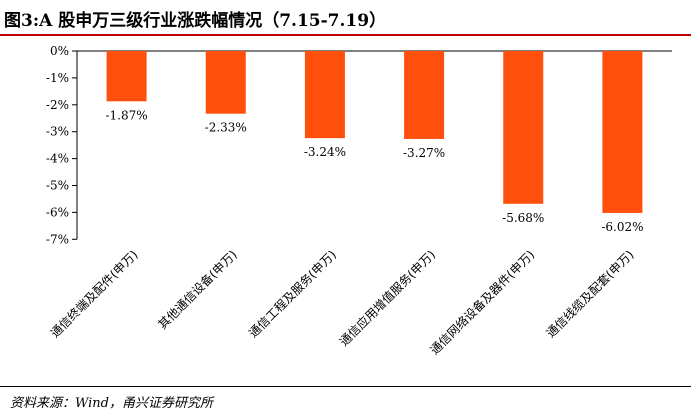 Image resolution: width=691 pixels, height=417 pixels. Describe the element at coordinates (57, 186) in the screenshot. I see `y-tick-label: -5%` at that location.